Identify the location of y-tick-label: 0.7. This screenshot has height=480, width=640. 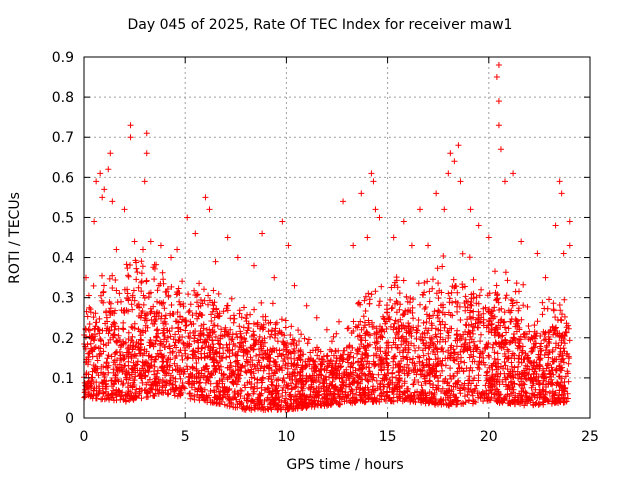
(63, 138).